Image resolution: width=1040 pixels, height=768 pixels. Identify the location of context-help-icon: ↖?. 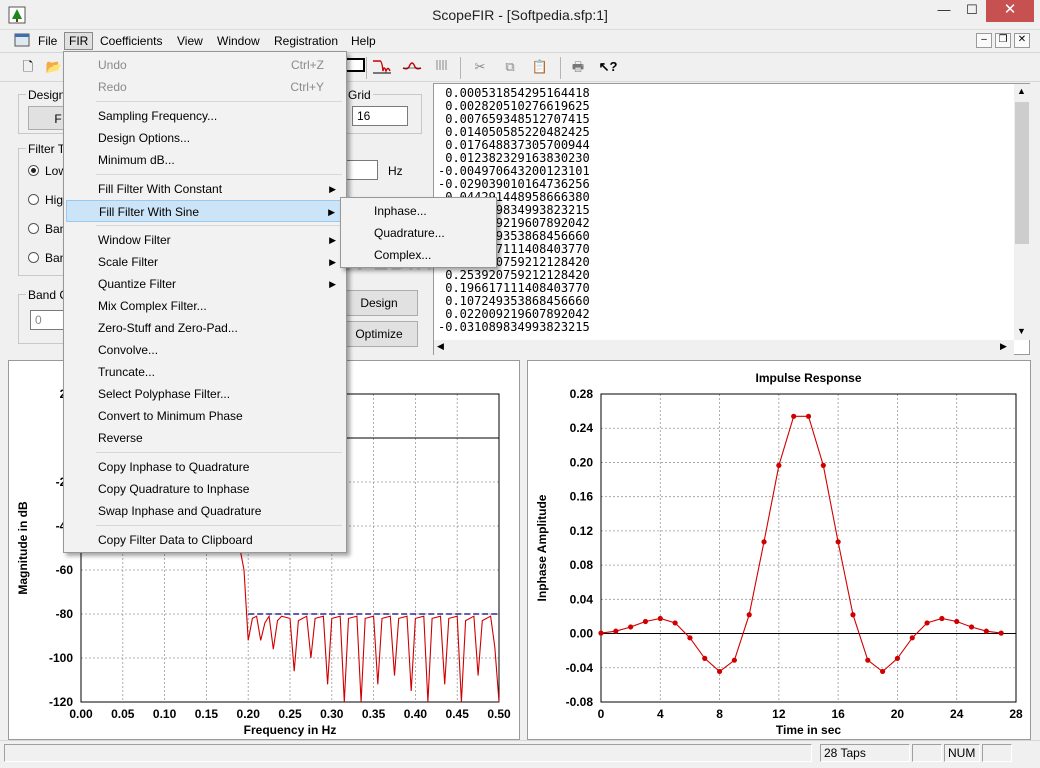
(608, 66).